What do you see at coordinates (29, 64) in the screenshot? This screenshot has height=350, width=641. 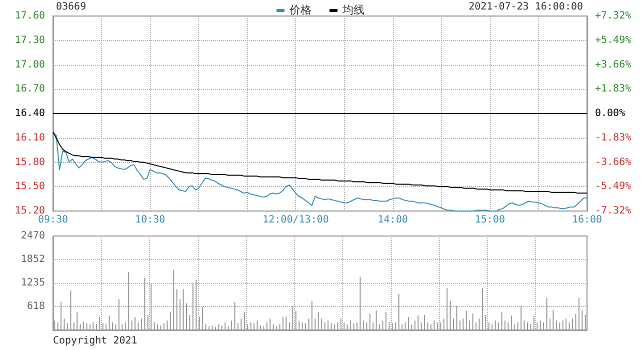 I see `y-tick-label: 17.00` at bounding box center [29, 64].